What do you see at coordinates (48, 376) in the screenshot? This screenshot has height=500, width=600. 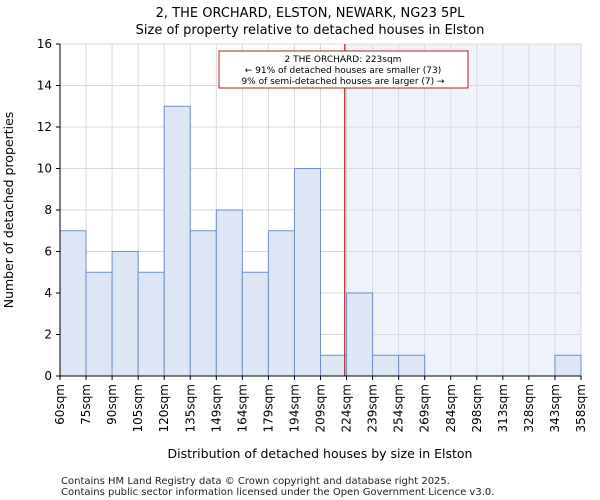 I see `y-tick-label: 0` at bounding box center [48, 376].